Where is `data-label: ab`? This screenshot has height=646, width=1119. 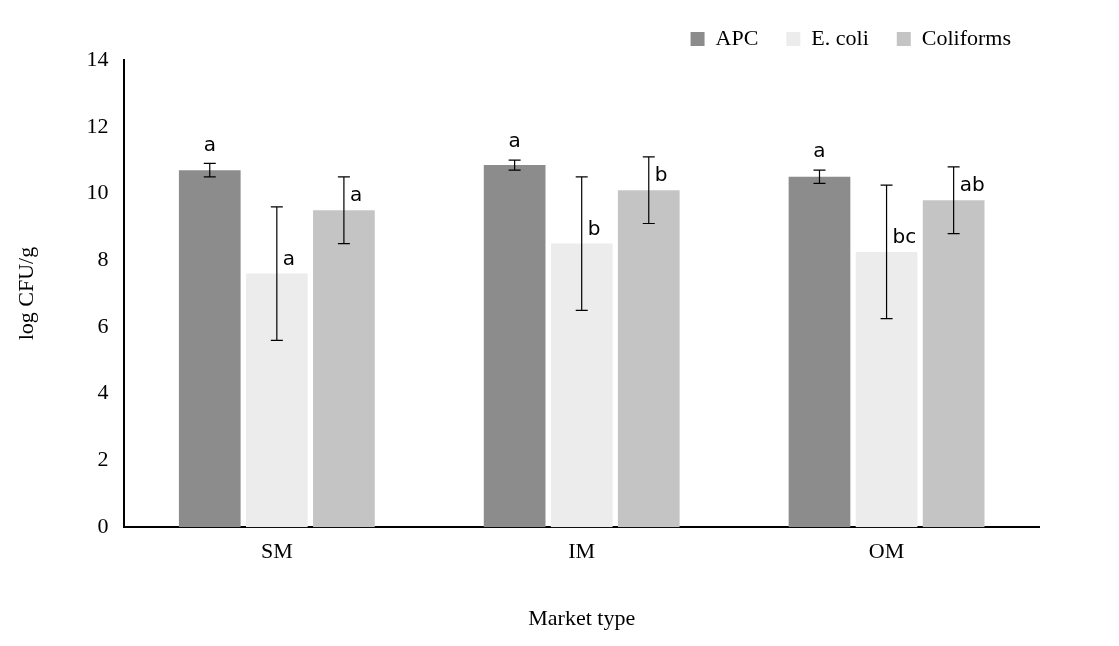 data-label: ab is located at coordinates (972, 184).